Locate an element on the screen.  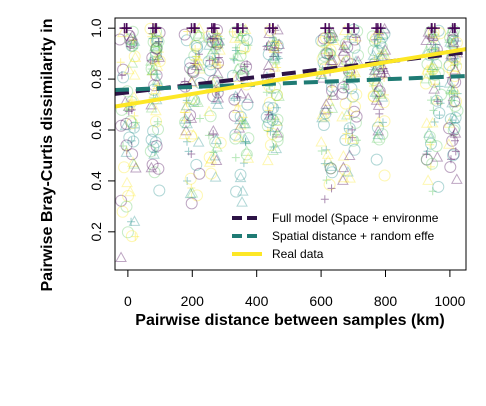
y-tick-label: 1.0 is located at coordinates (96, 28).